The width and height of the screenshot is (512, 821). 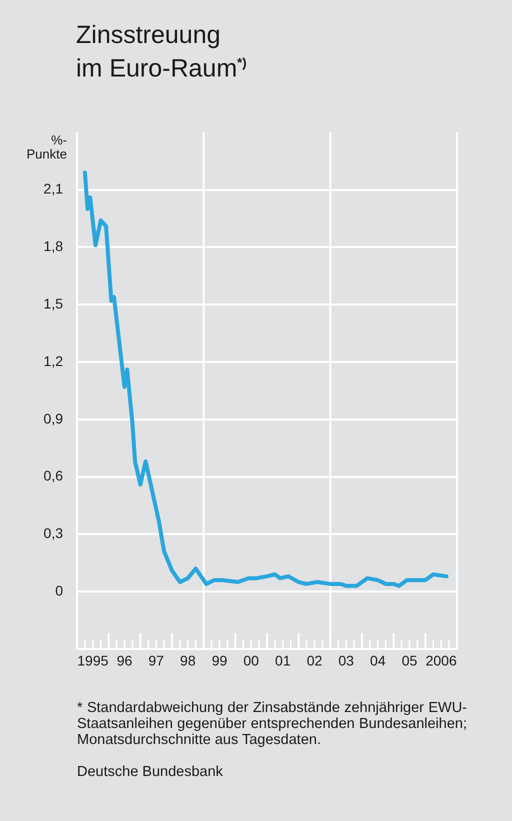 What do you see at coordinates (346, 660) in the screenshot?
I see `x-tick-label: 03` at bounding box center [346, 660].